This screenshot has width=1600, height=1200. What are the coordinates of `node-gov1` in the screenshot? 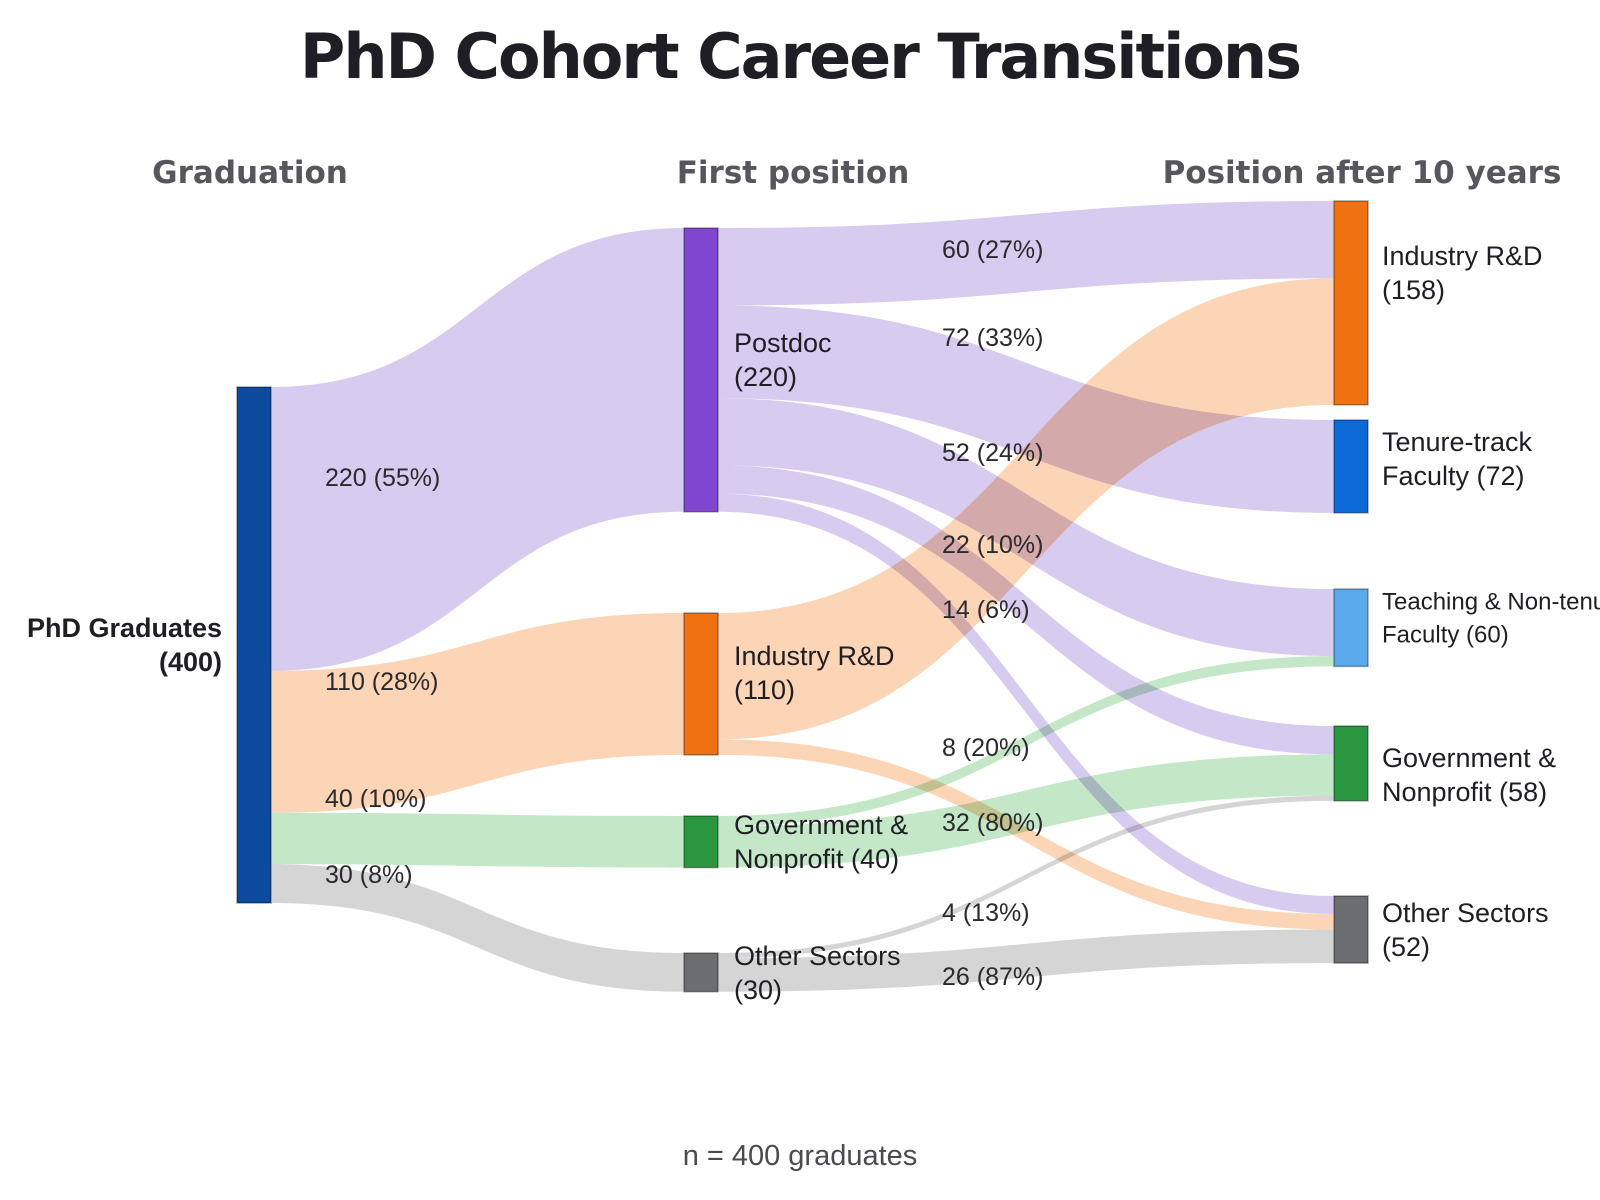 It's located at (701, 842).